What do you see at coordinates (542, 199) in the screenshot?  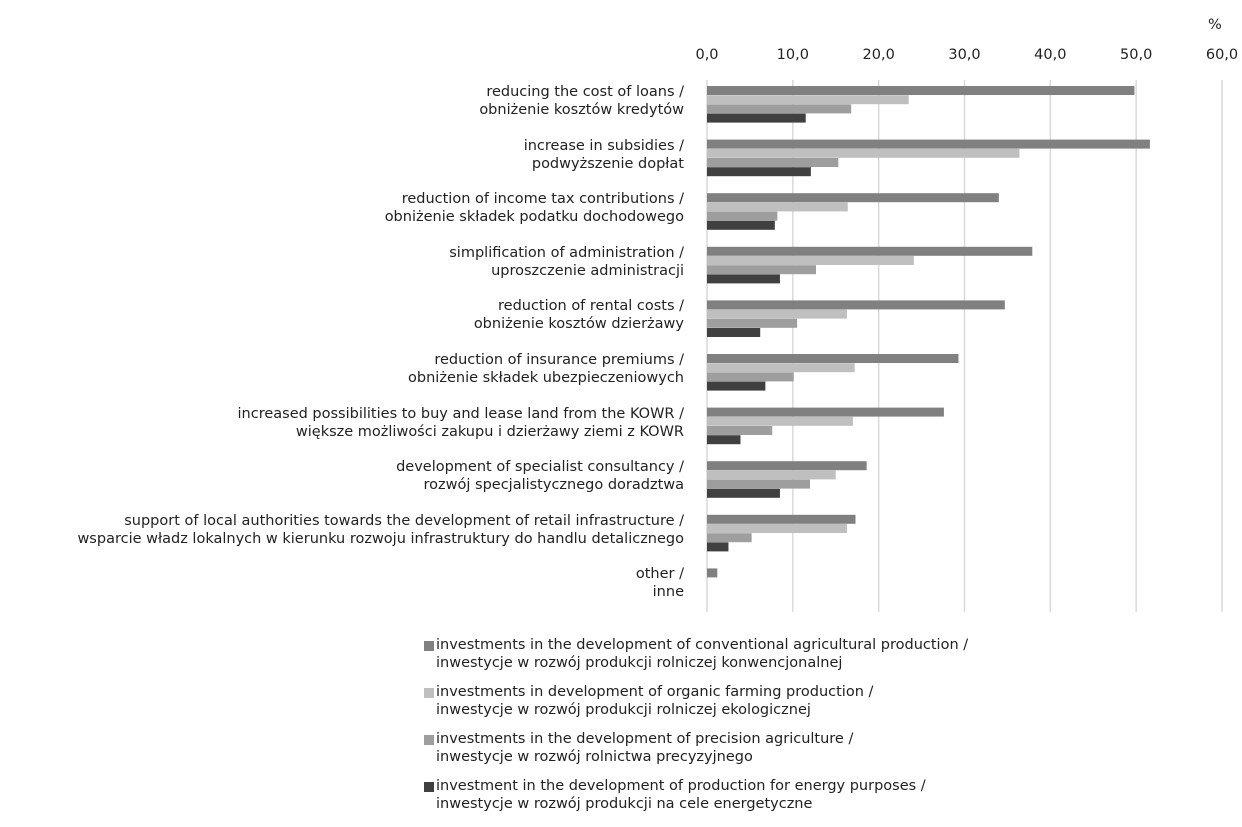 I see `category-label-line: reduction of income tax contributions /` at bounding box center [542, 199].